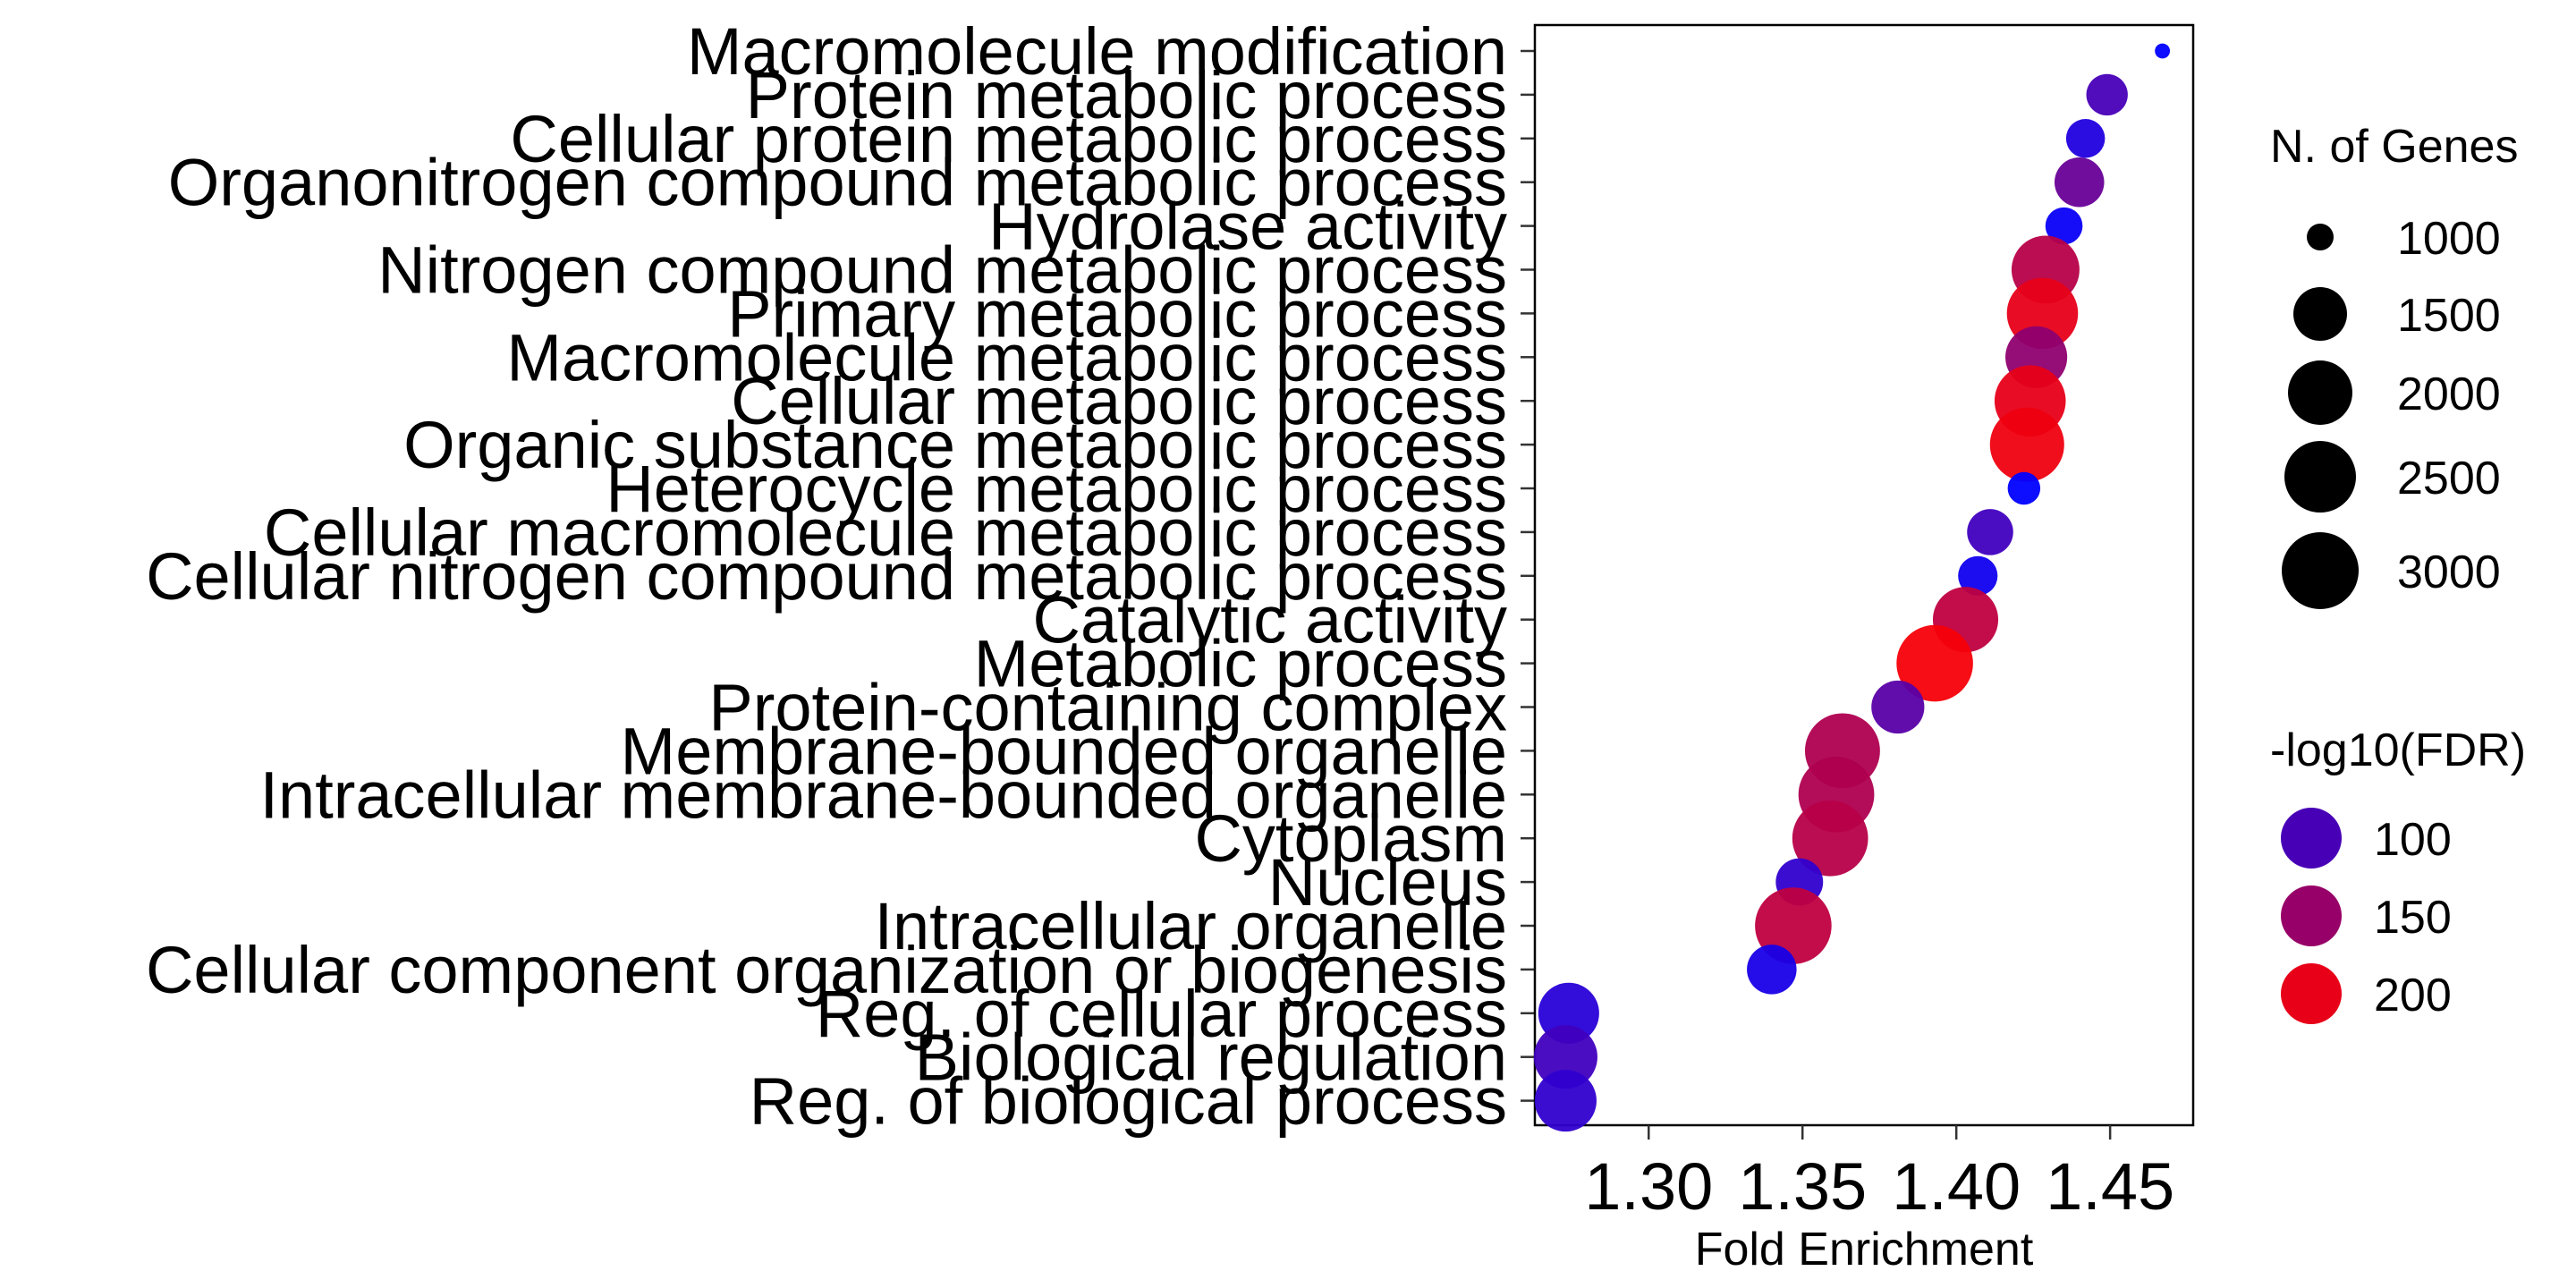 The height and width of the screenshot is (1288, 2576). Describe the element at coordinates (1107, 708) in the screenshot. I see `category-label: Protein-containing complex` at that location.